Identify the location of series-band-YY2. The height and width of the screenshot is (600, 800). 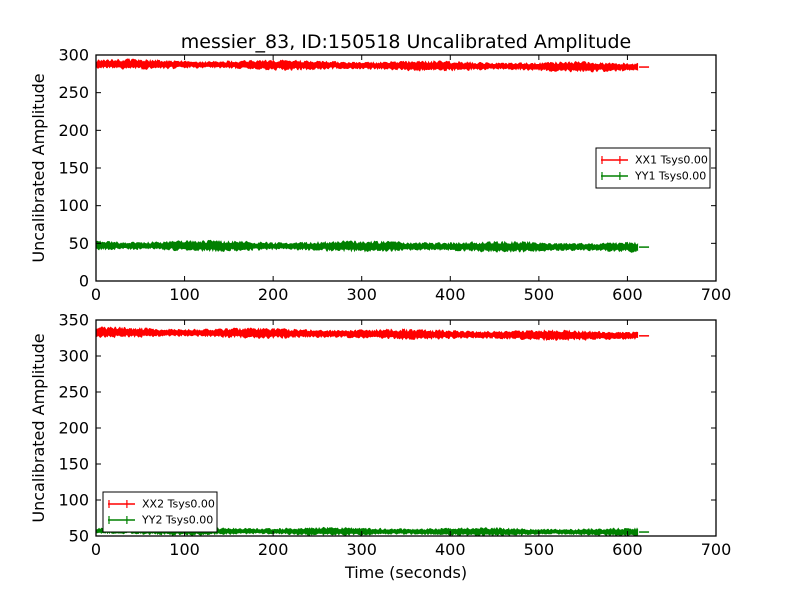
(367, 531).